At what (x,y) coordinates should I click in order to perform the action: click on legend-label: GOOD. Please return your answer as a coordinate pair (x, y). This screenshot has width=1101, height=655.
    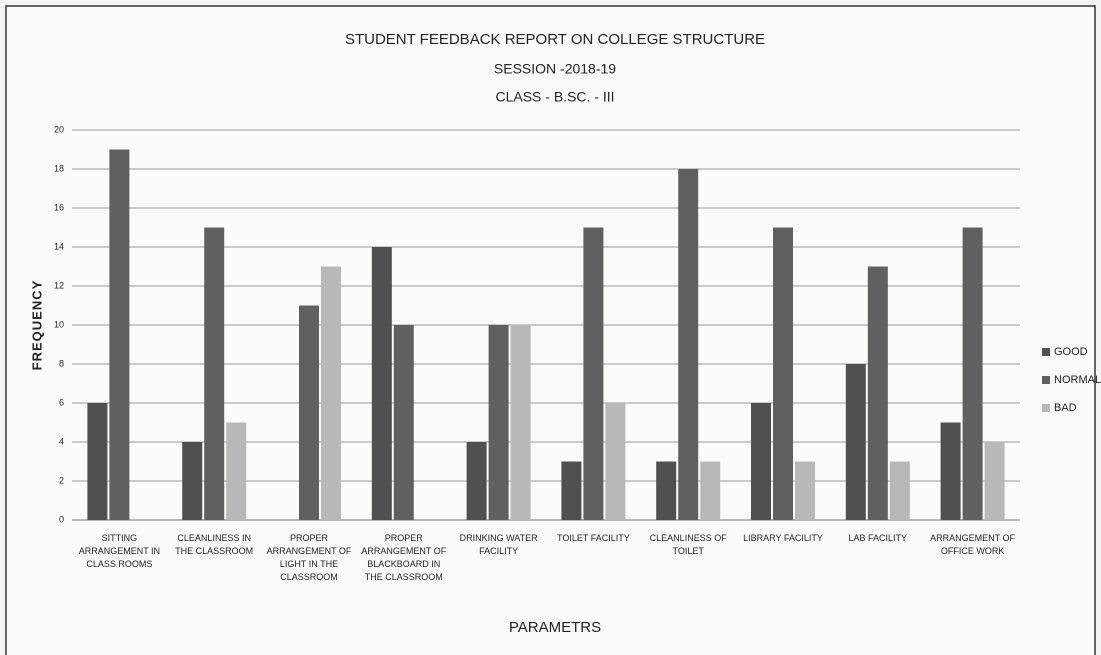
    Looking at the image, I should click on (1071, 352).